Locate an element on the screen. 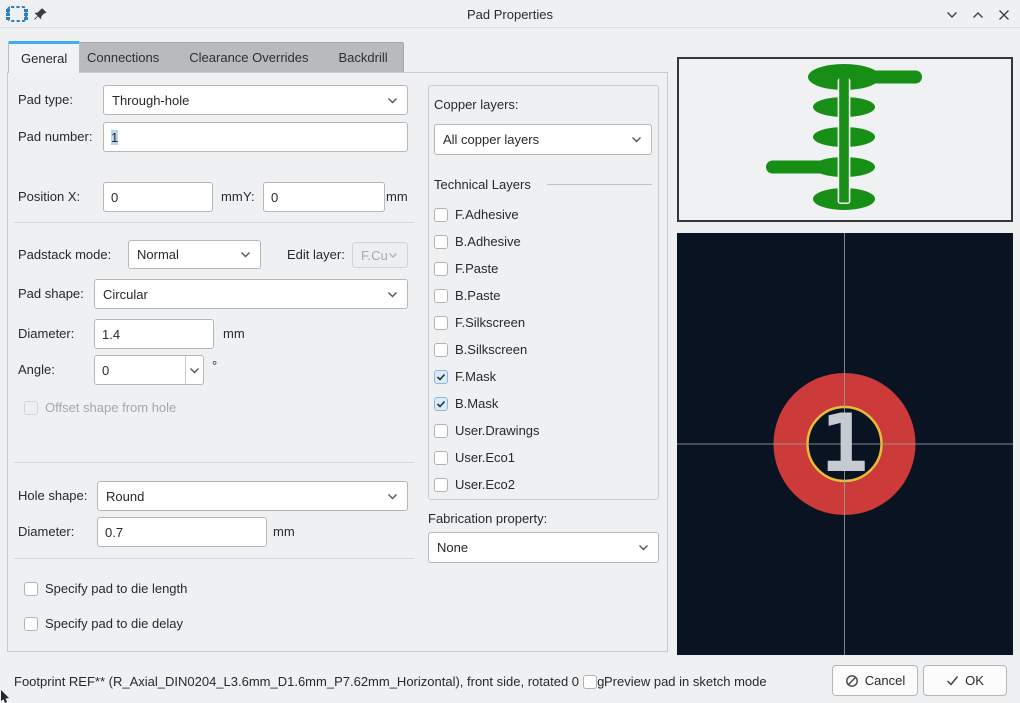 The image size is (1020, 703). titlebar: Pad Properties is located at coordinates (510, 14).